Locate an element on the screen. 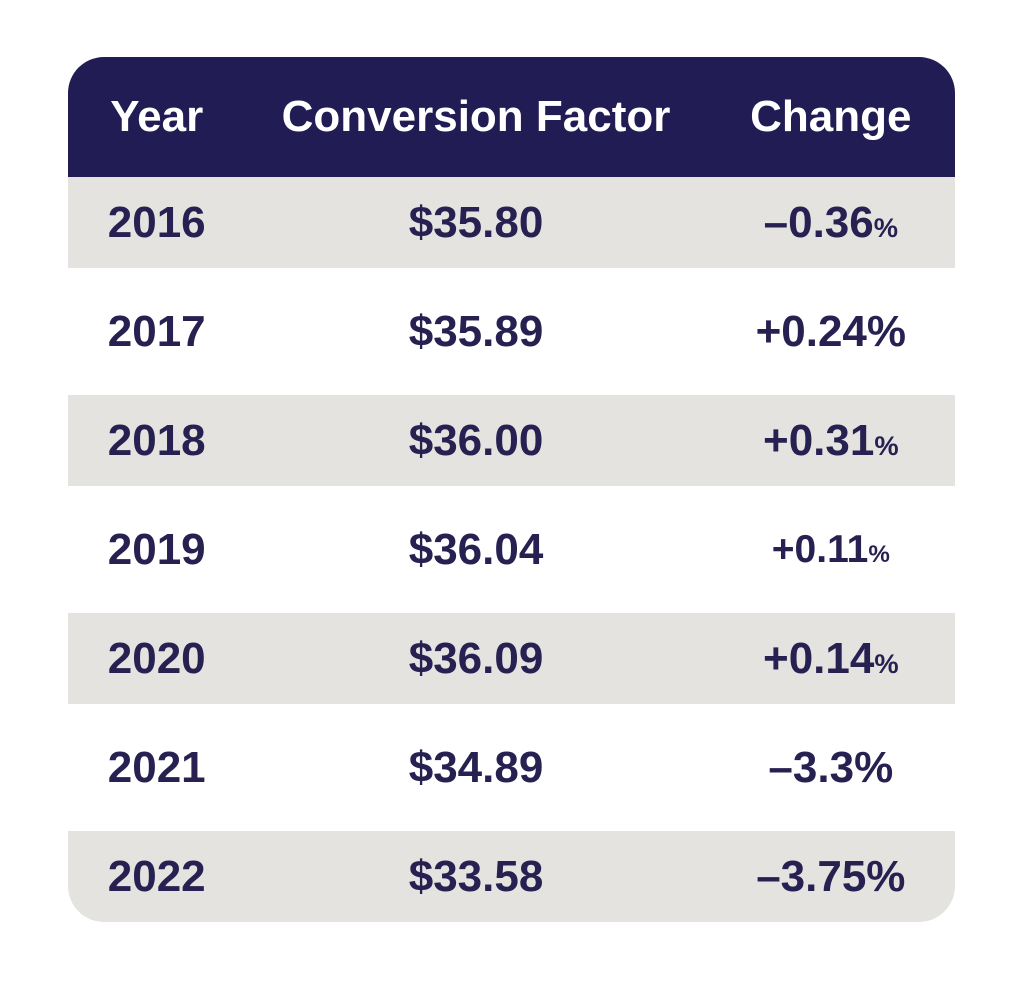  year-cell: 2018 is located at coordinates (156, 440).